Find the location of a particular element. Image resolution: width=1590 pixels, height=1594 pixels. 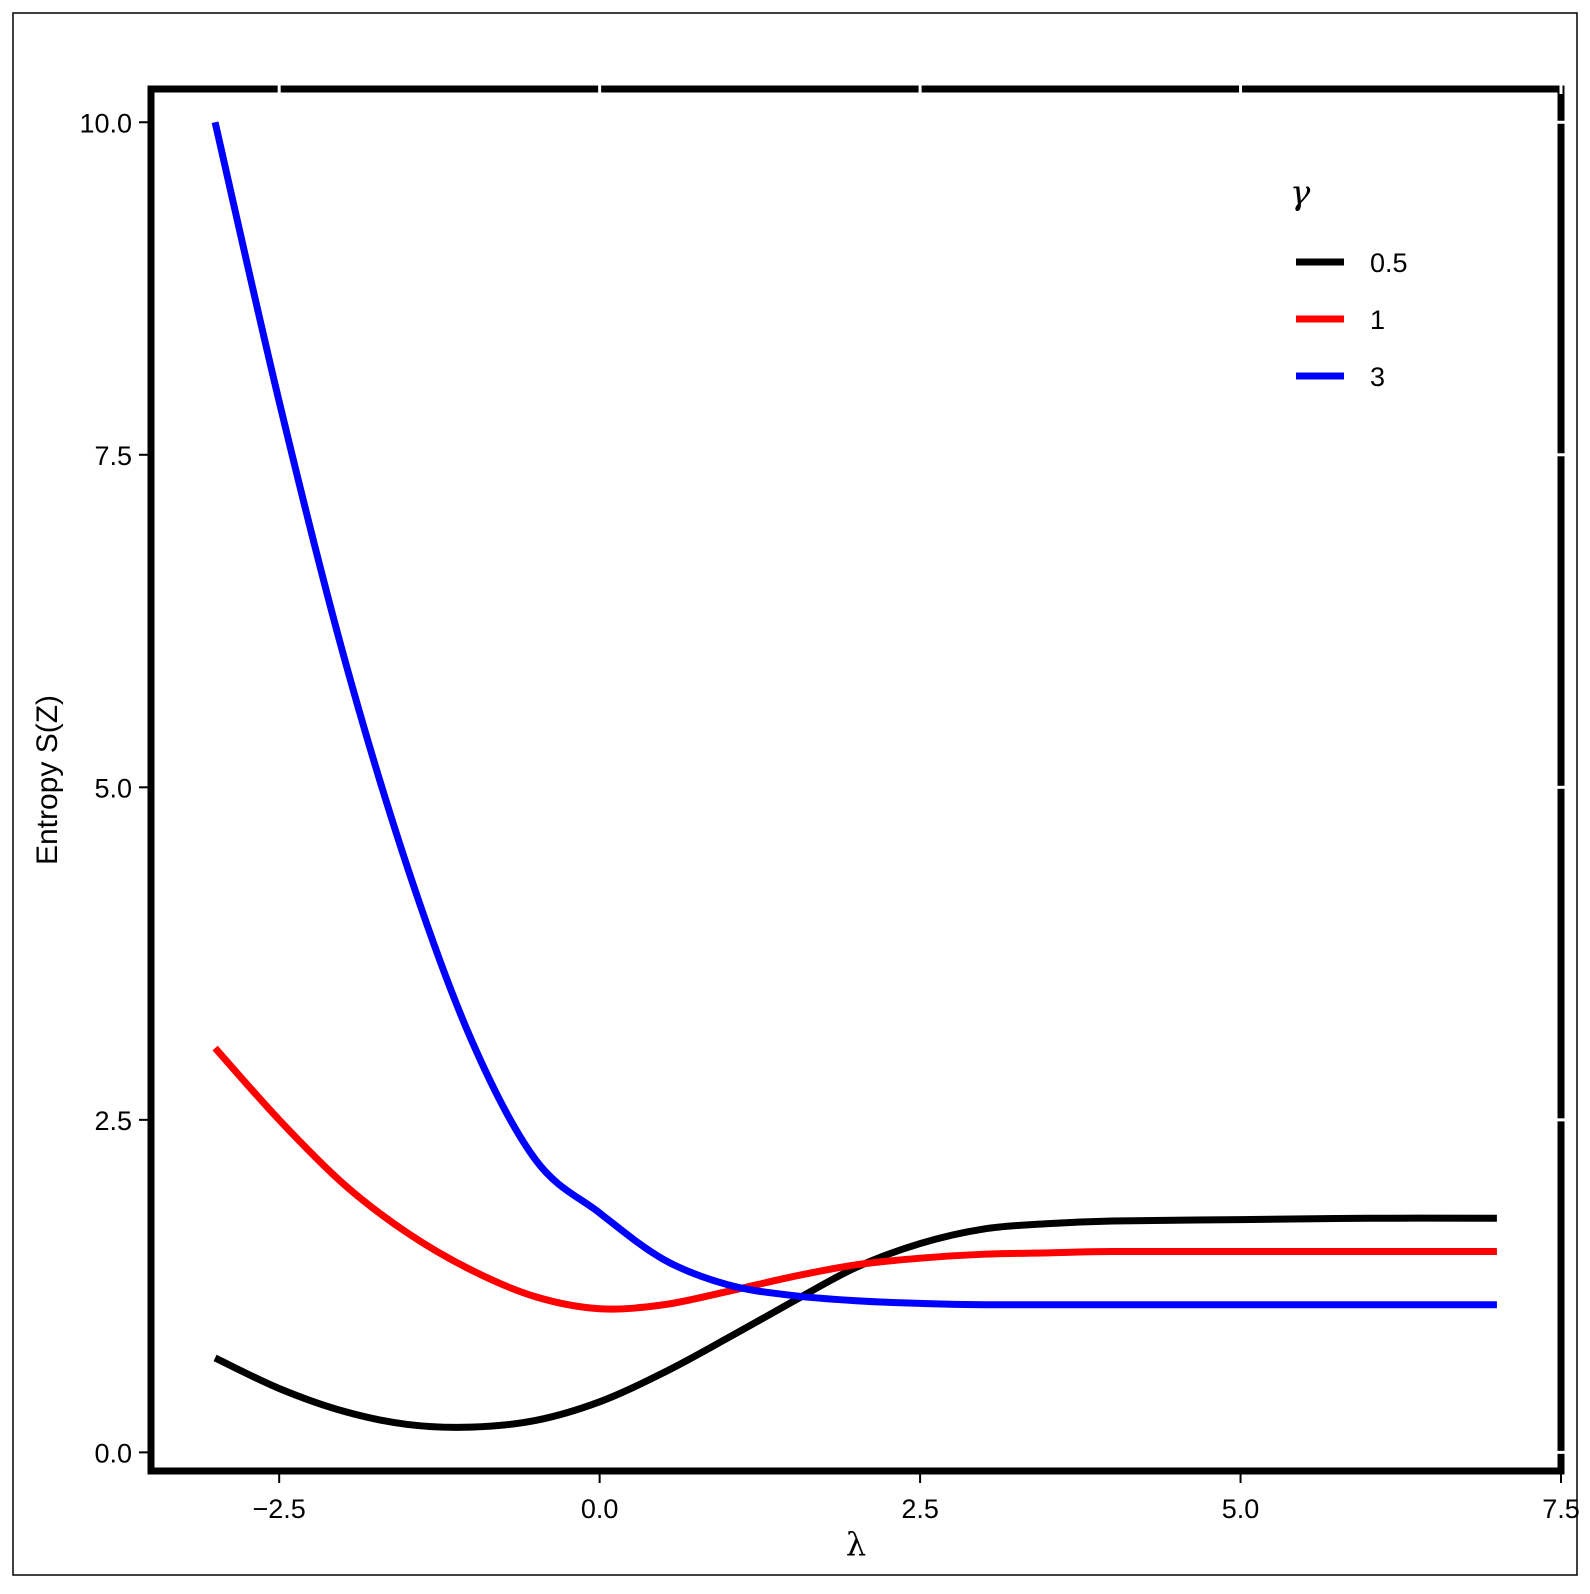

x-axis-label: λ is located at coordinates (856, 1544).